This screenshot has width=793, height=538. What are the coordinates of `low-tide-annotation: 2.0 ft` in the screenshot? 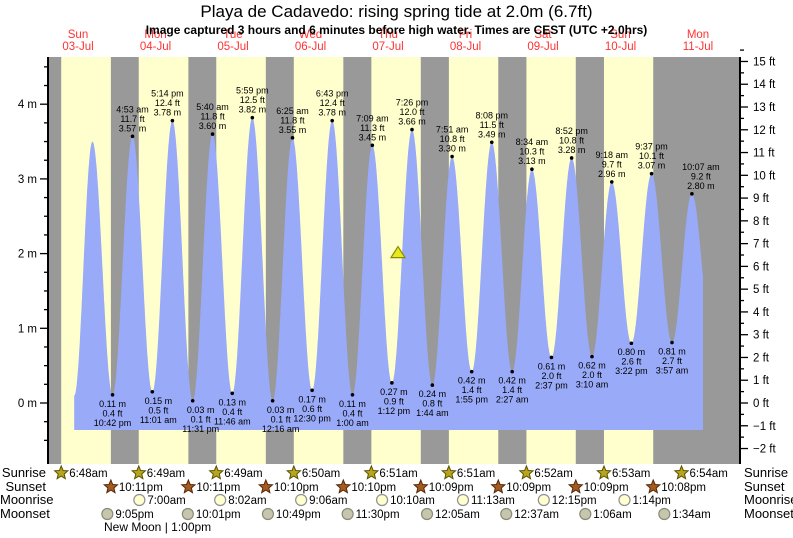 It's located at (592, 375).